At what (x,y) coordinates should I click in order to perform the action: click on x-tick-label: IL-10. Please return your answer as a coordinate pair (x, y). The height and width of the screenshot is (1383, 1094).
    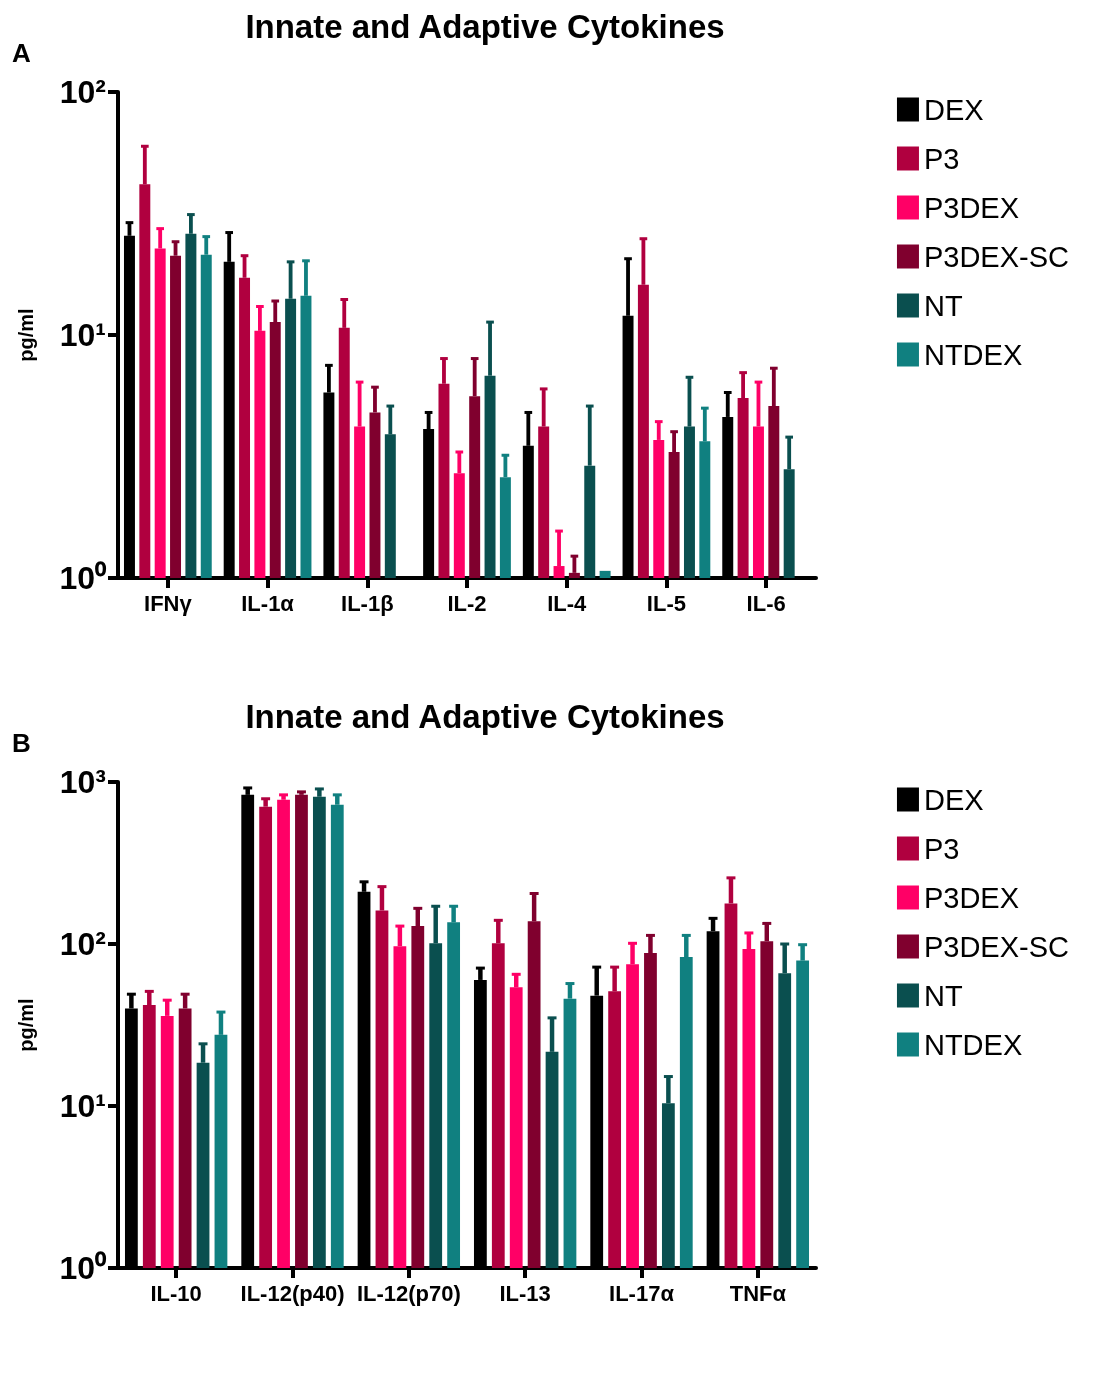
    Looking at the image, I should click on (176, 1293).